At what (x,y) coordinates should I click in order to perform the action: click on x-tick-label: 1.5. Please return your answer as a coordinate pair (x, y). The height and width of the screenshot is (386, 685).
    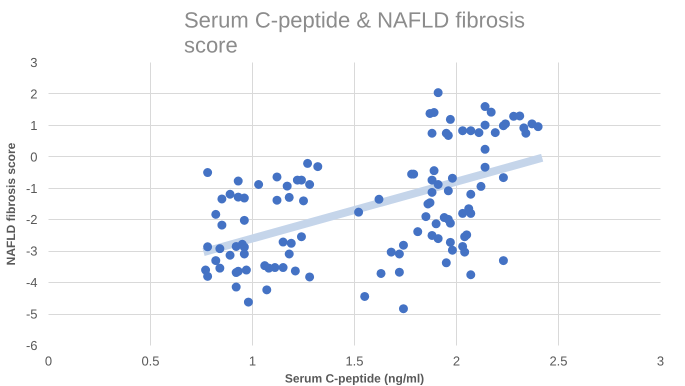
    Looking at the image, I should click on (354, 361).